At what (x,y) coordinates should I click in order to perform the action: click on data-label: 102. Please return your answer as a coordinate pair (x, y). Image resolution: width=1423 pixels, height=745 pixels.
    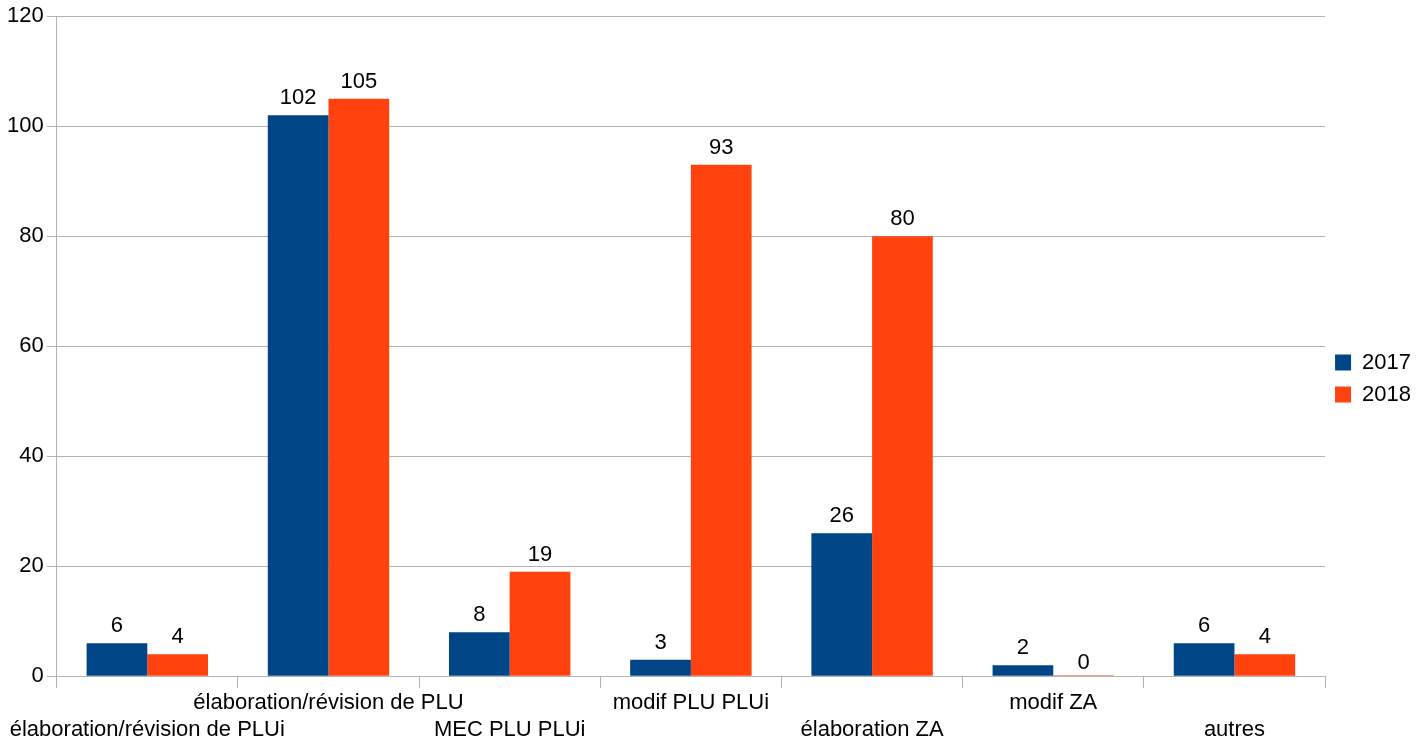
    Looking at the image, I should click on (298, 97).